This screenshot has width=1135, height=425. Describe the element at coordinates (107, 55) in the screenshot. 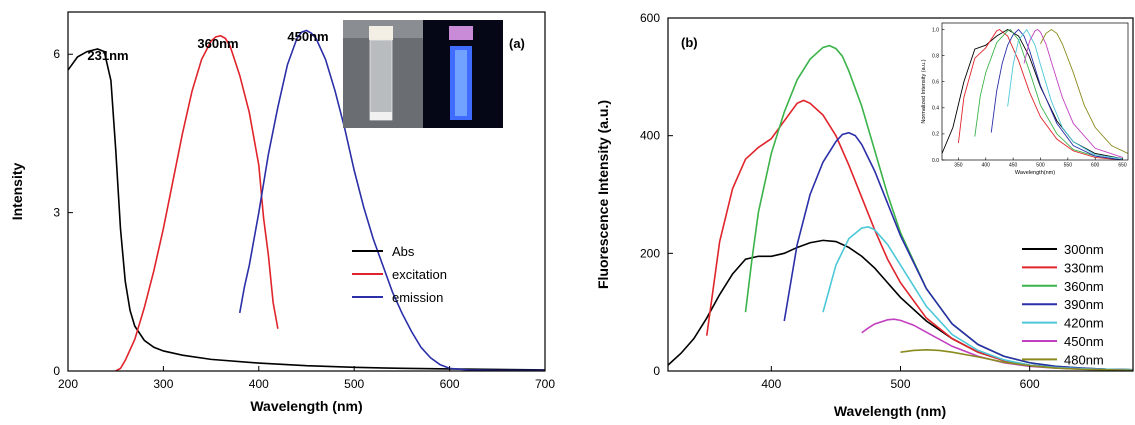

I see `peak-annotation: 231nm` at that location.